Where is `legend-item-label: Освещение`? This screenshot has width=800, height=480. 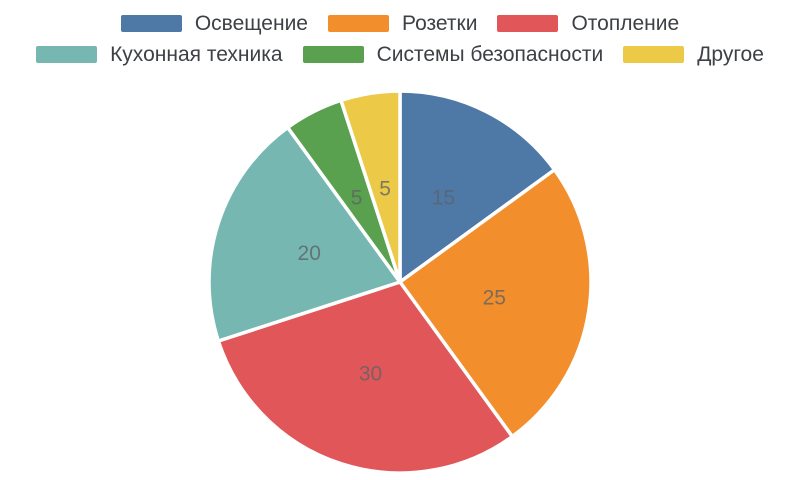 legend-item-label: Освещение is located at coordinates (251, 23).